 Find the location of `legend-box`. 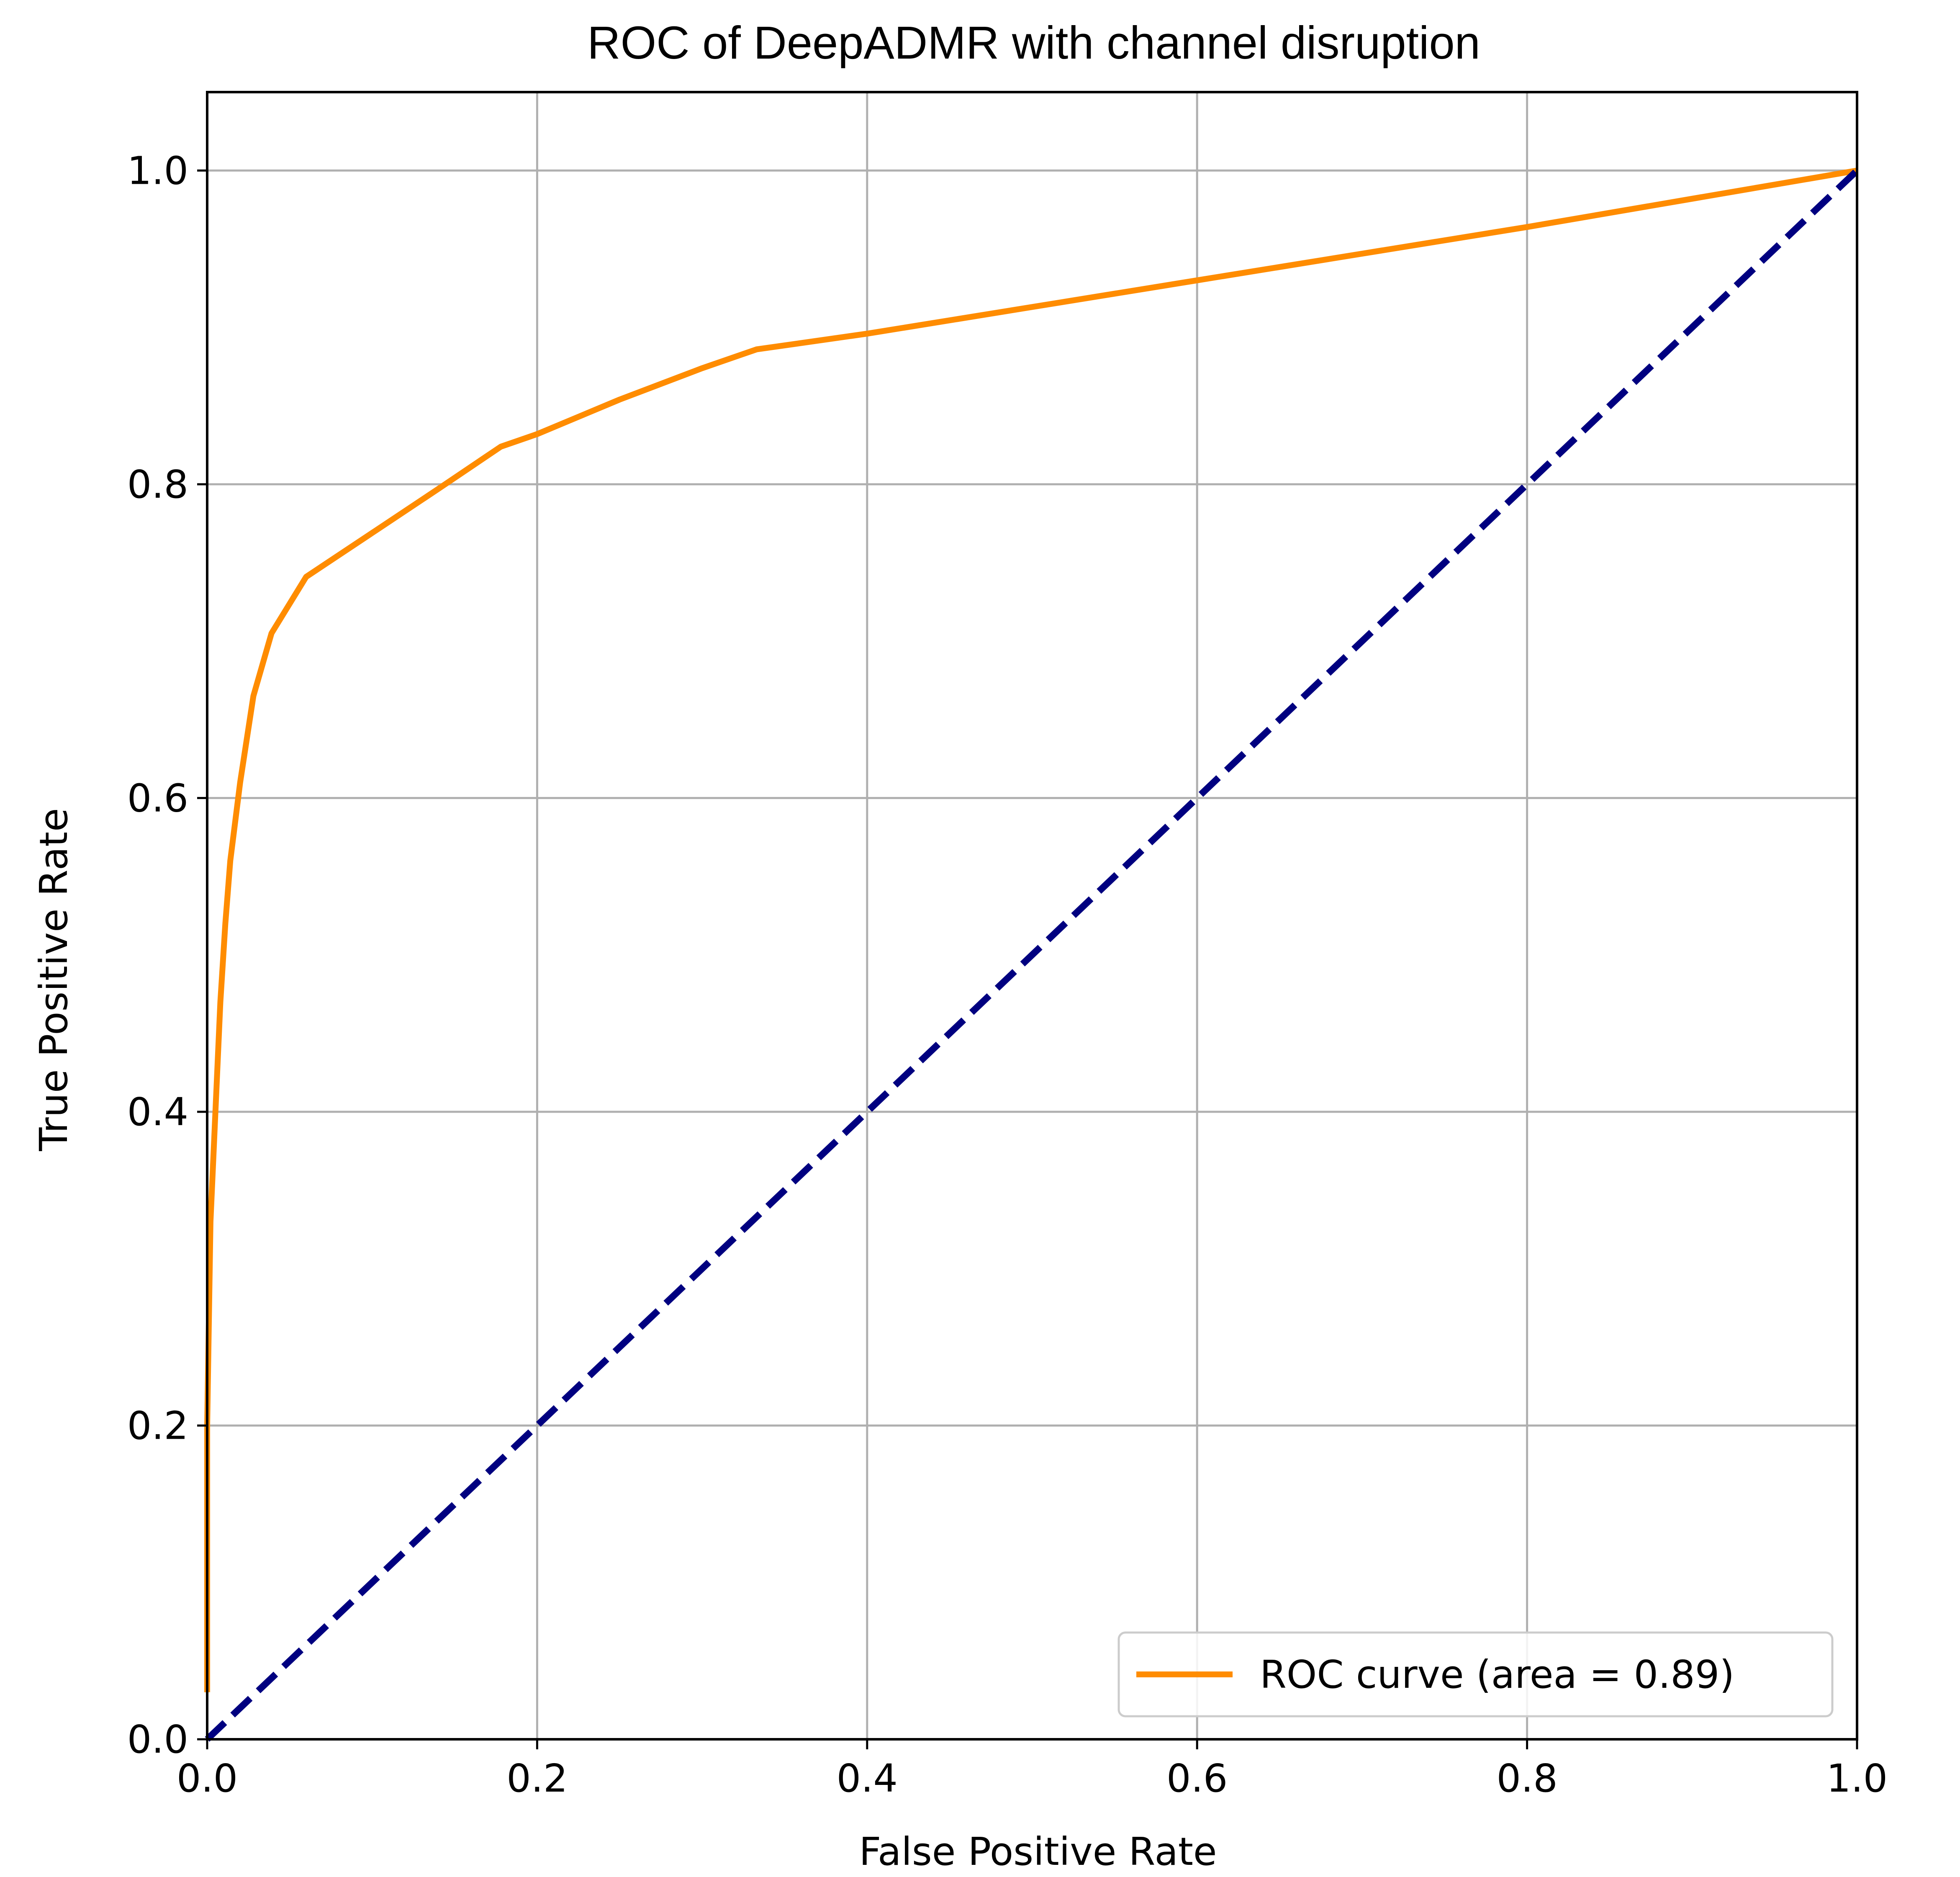

legend-box is located at coordinates (1475, 1674).